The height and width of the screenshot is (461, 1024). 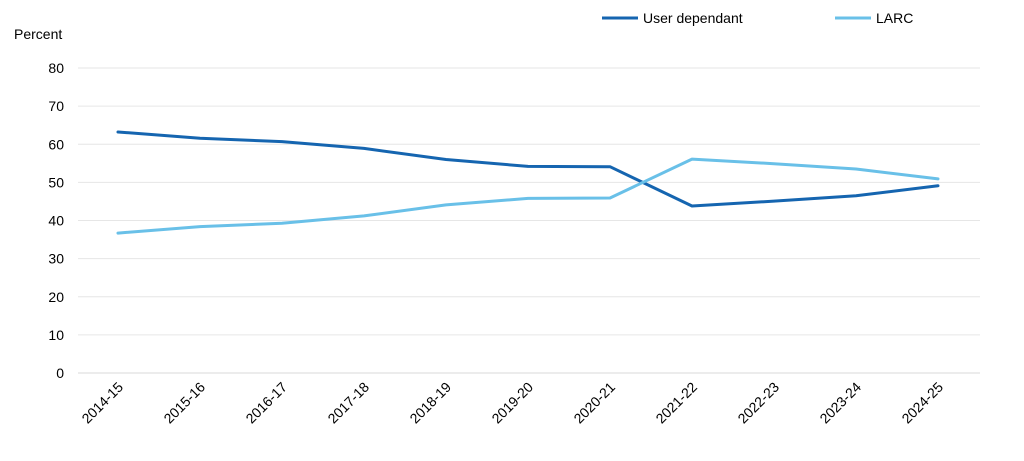 I want to click on x-tick-label-2022-23: 2022-23, so click(x=758, y=403).